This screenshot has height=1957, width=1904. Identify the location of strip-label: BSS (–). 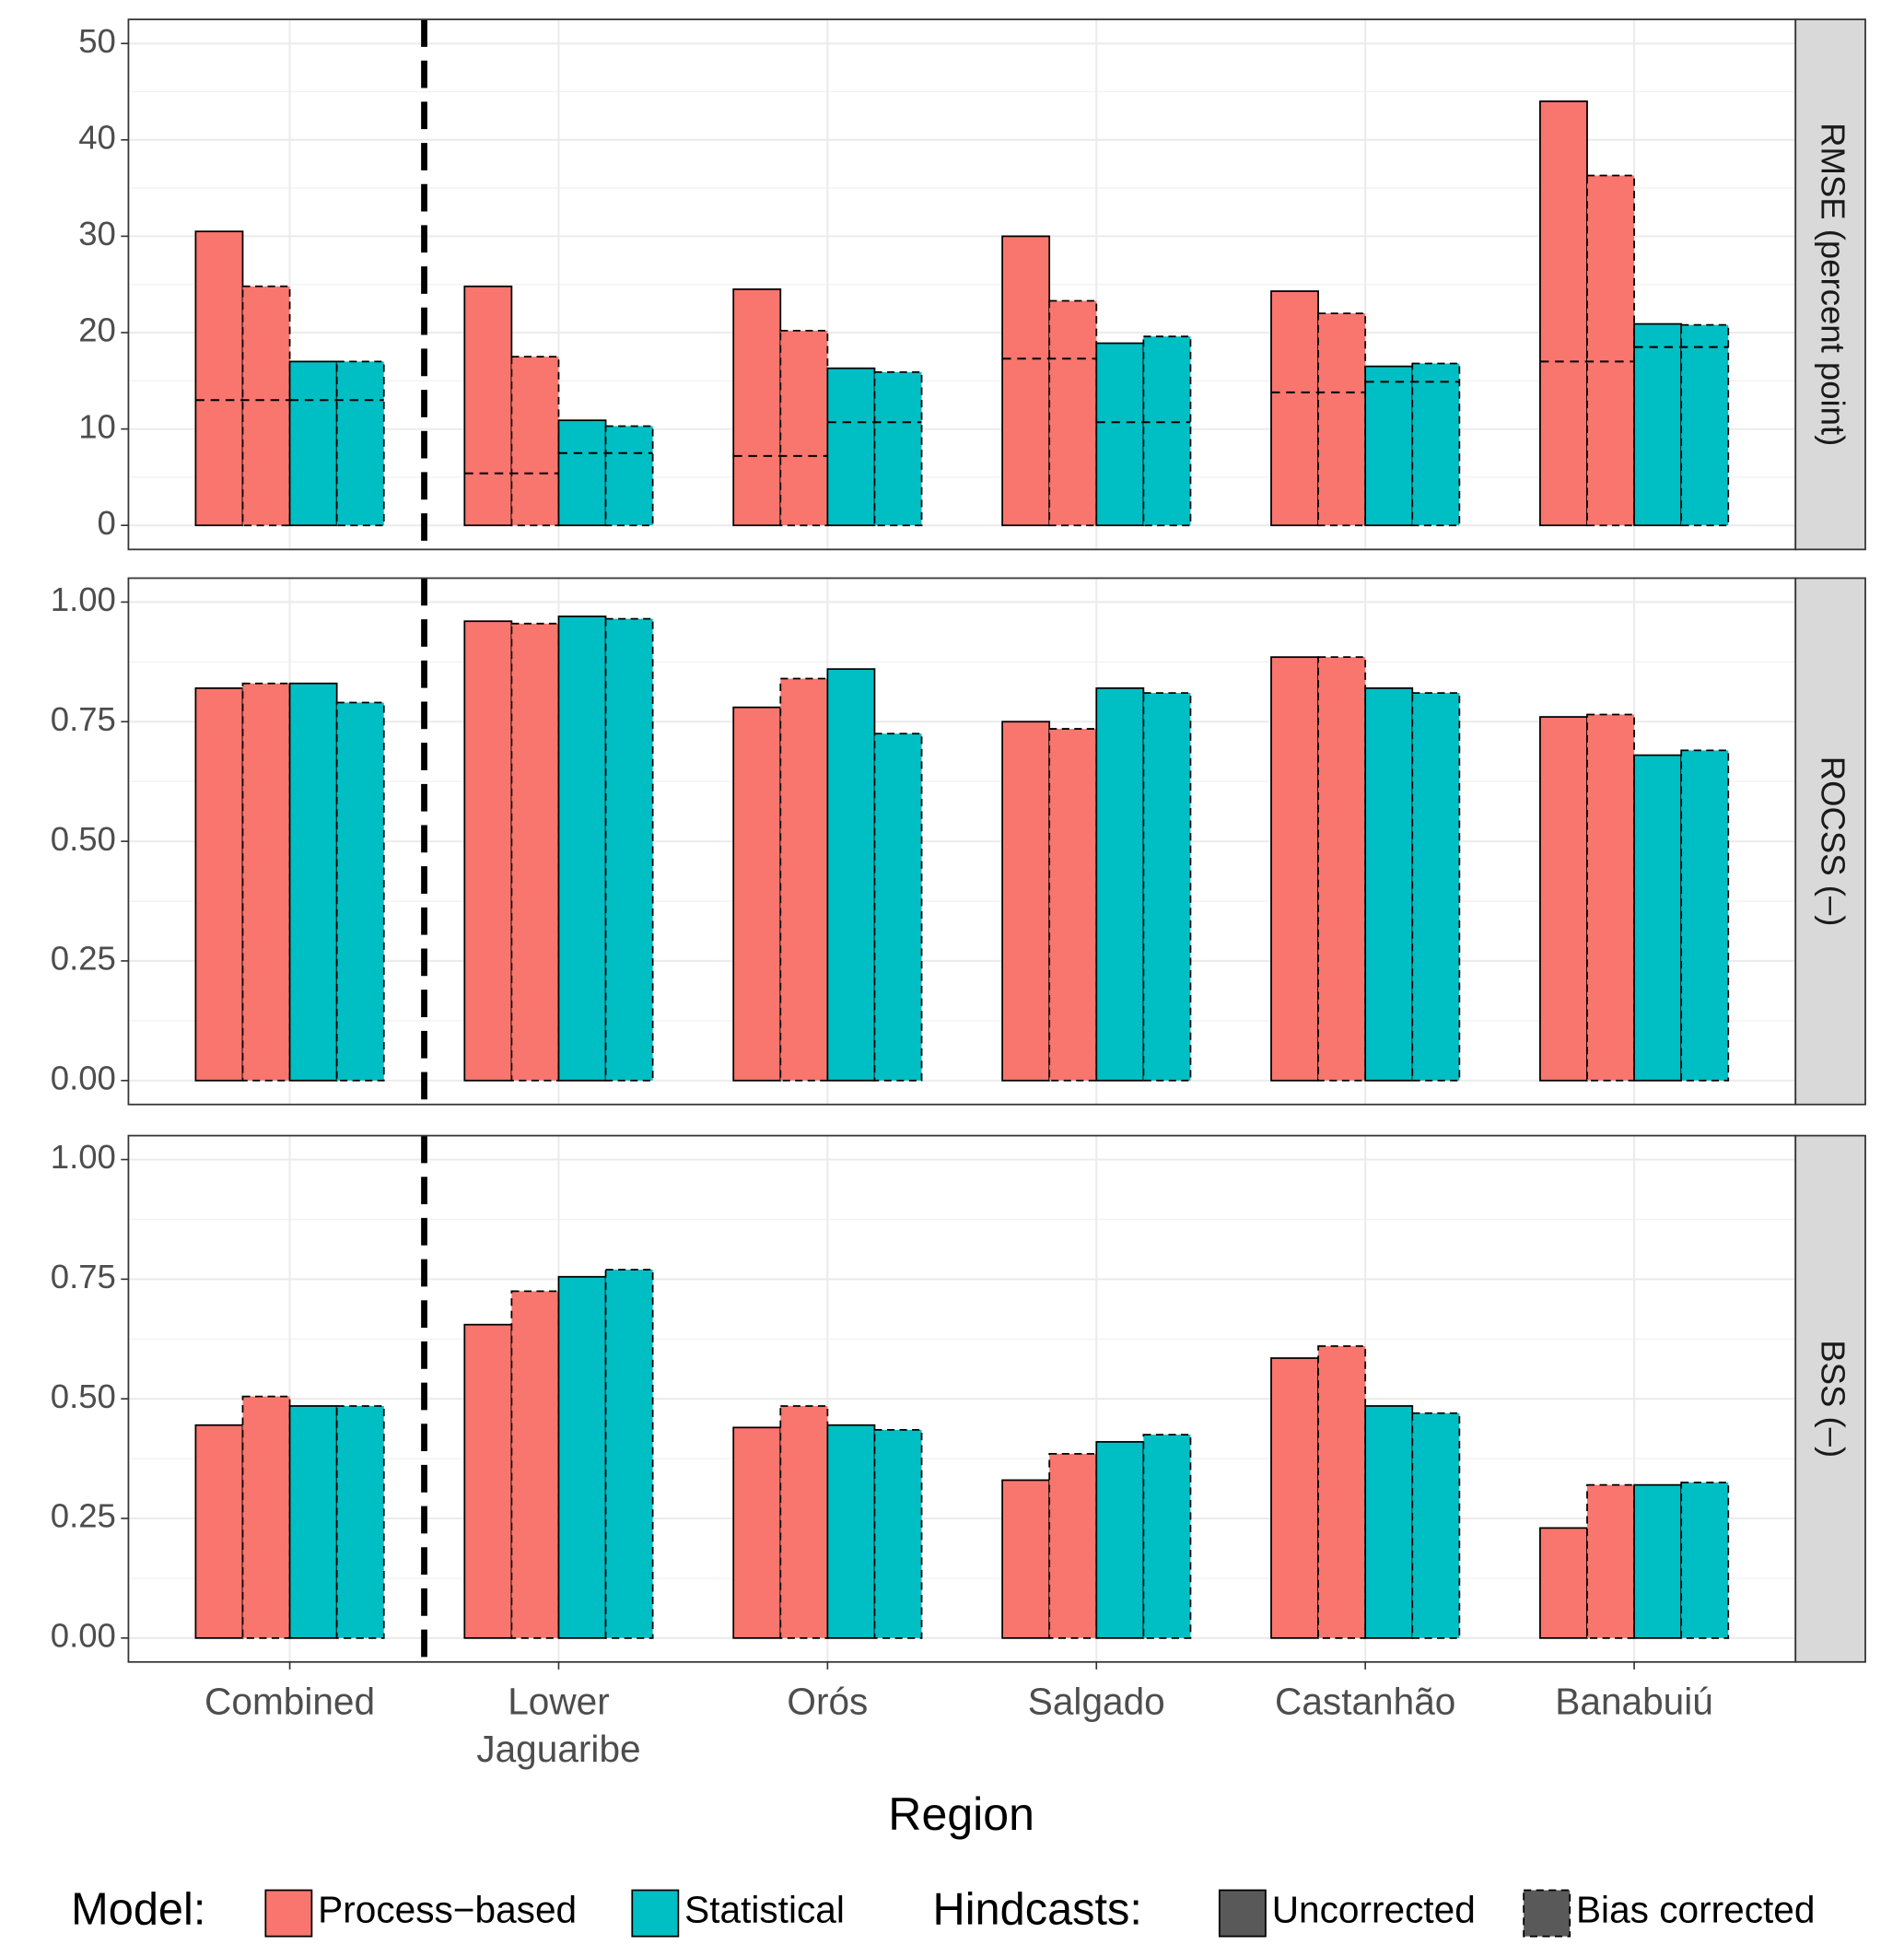
(1832, 1399).